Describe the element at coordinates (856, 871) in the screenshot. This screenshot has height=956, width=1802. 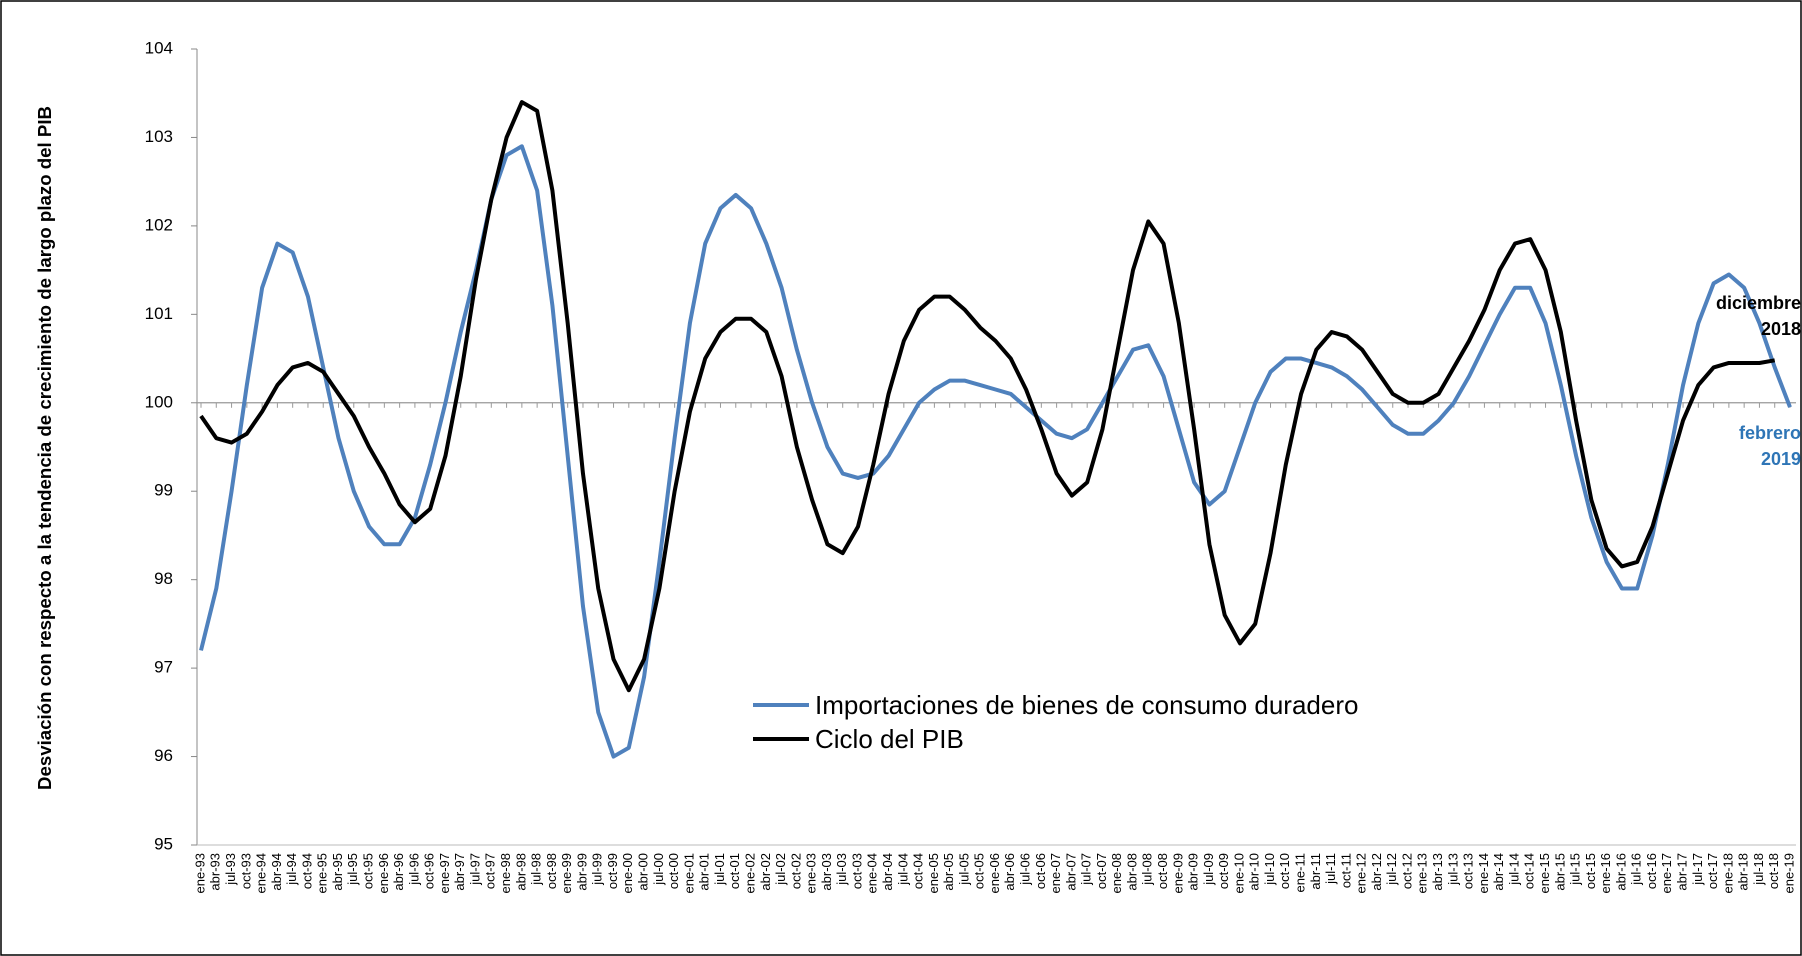
I see `x-tick-label: oct-03` at that location.